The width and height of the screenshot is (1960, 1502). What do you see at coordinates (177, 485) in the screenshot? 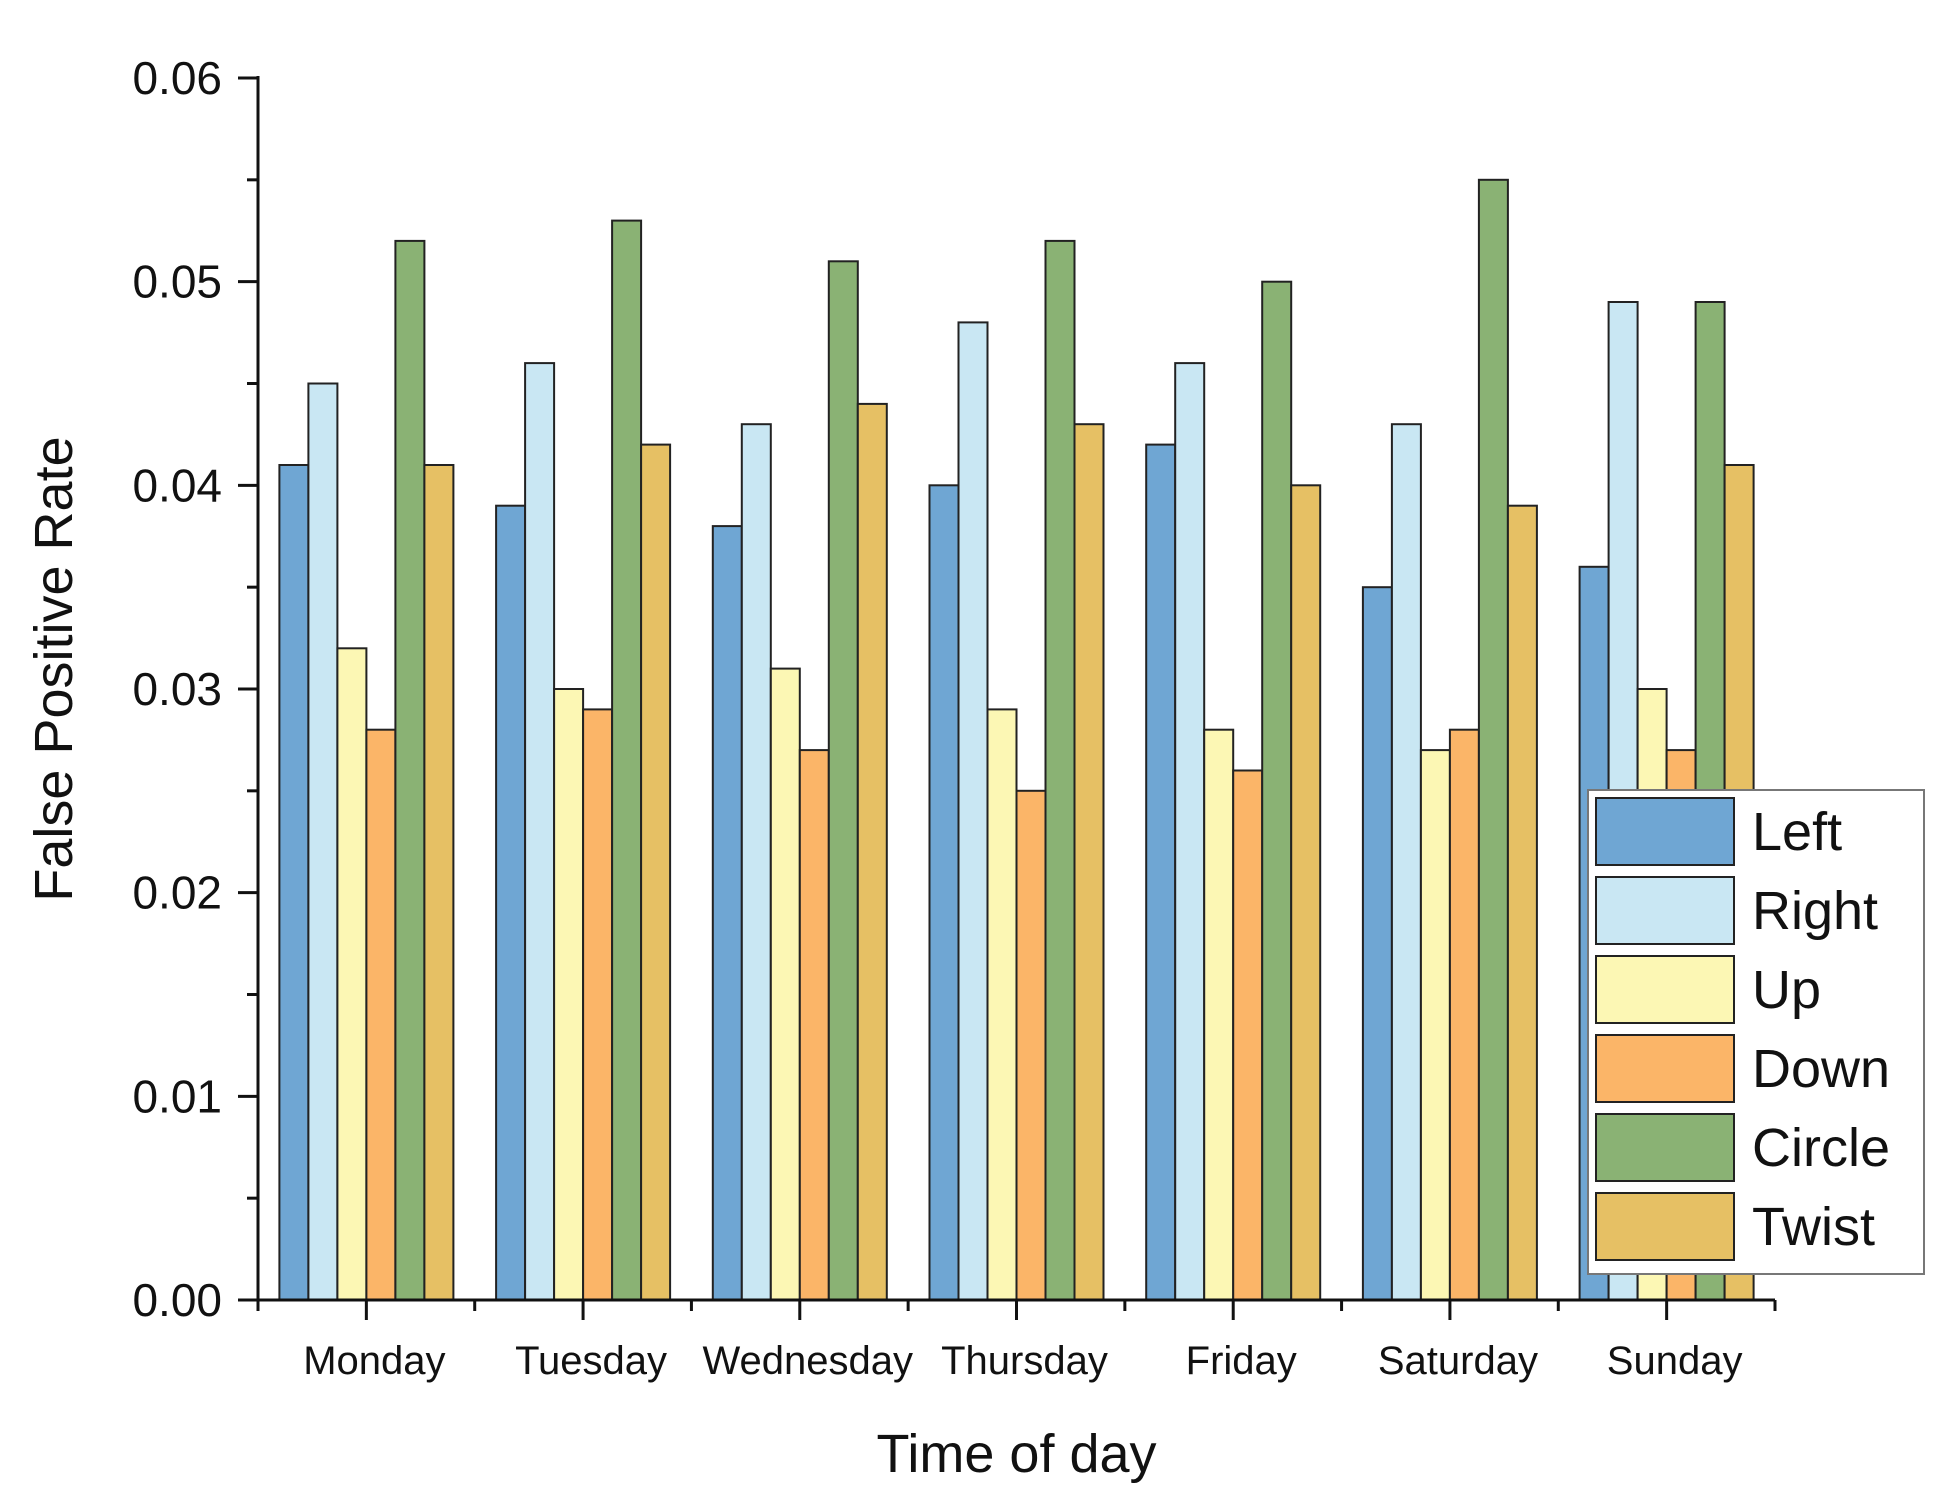
I see `y-tick-label: 0.04` at bounding box center [177, 485].